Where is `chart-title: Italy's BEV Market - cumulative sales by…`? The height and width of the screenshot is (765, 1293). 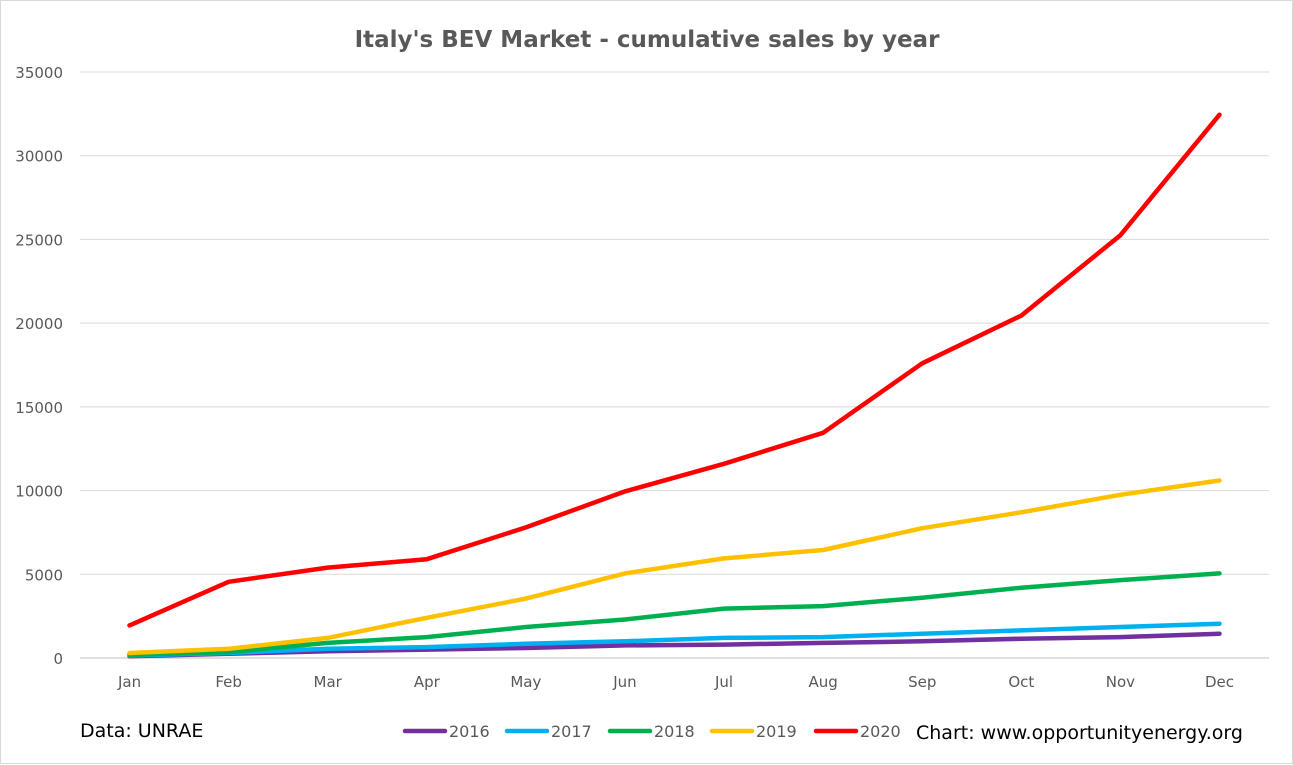 chart-title: Italy's BEV Market - cumulative sales by… is located at coordinates (648, 40).